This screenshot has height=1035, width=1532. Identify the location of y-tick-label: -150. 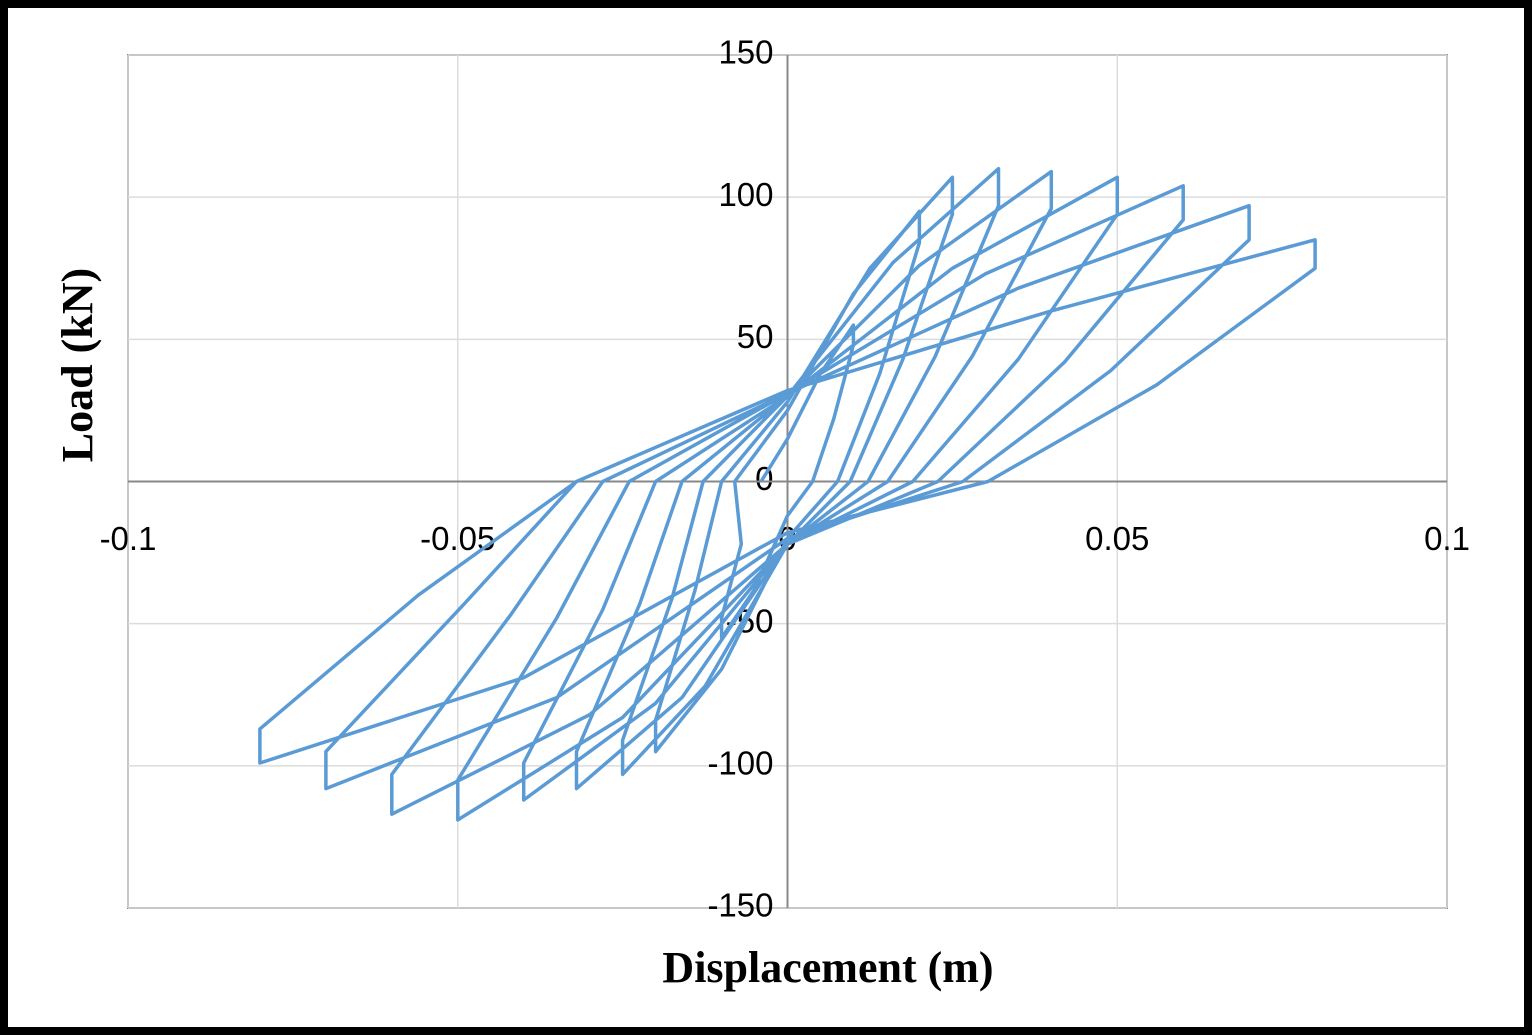
(740, 905).